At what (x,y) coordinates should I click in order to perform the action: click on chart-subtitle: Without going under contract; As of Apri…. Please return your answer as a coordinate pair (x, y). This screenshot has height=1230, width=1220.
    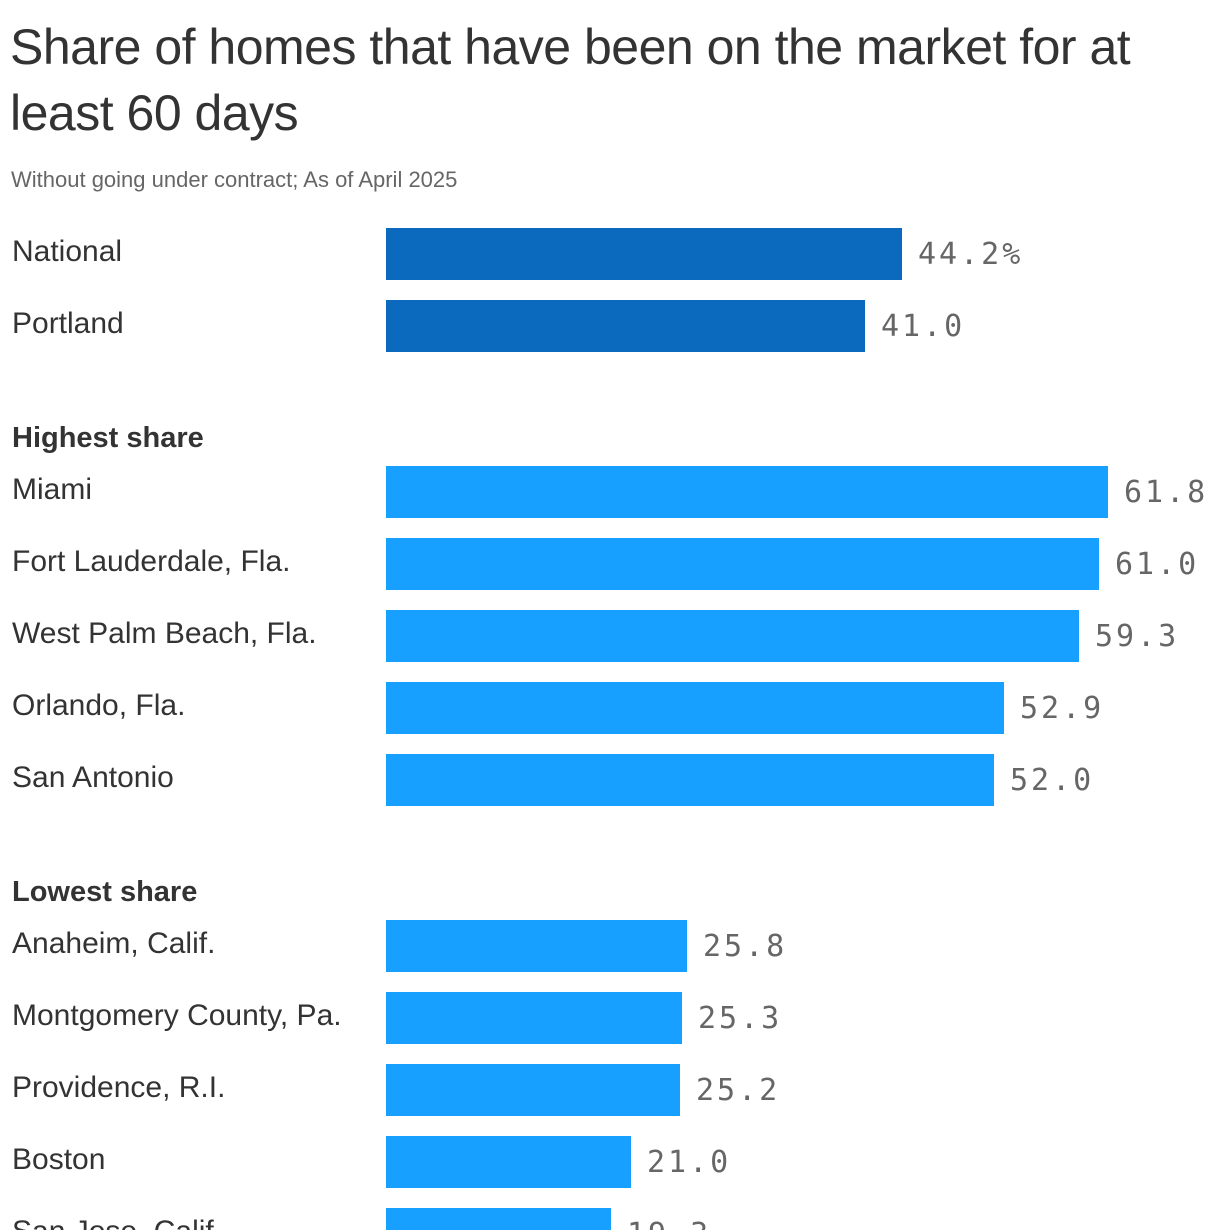
    Looking at the image, I should click on (234, 179).